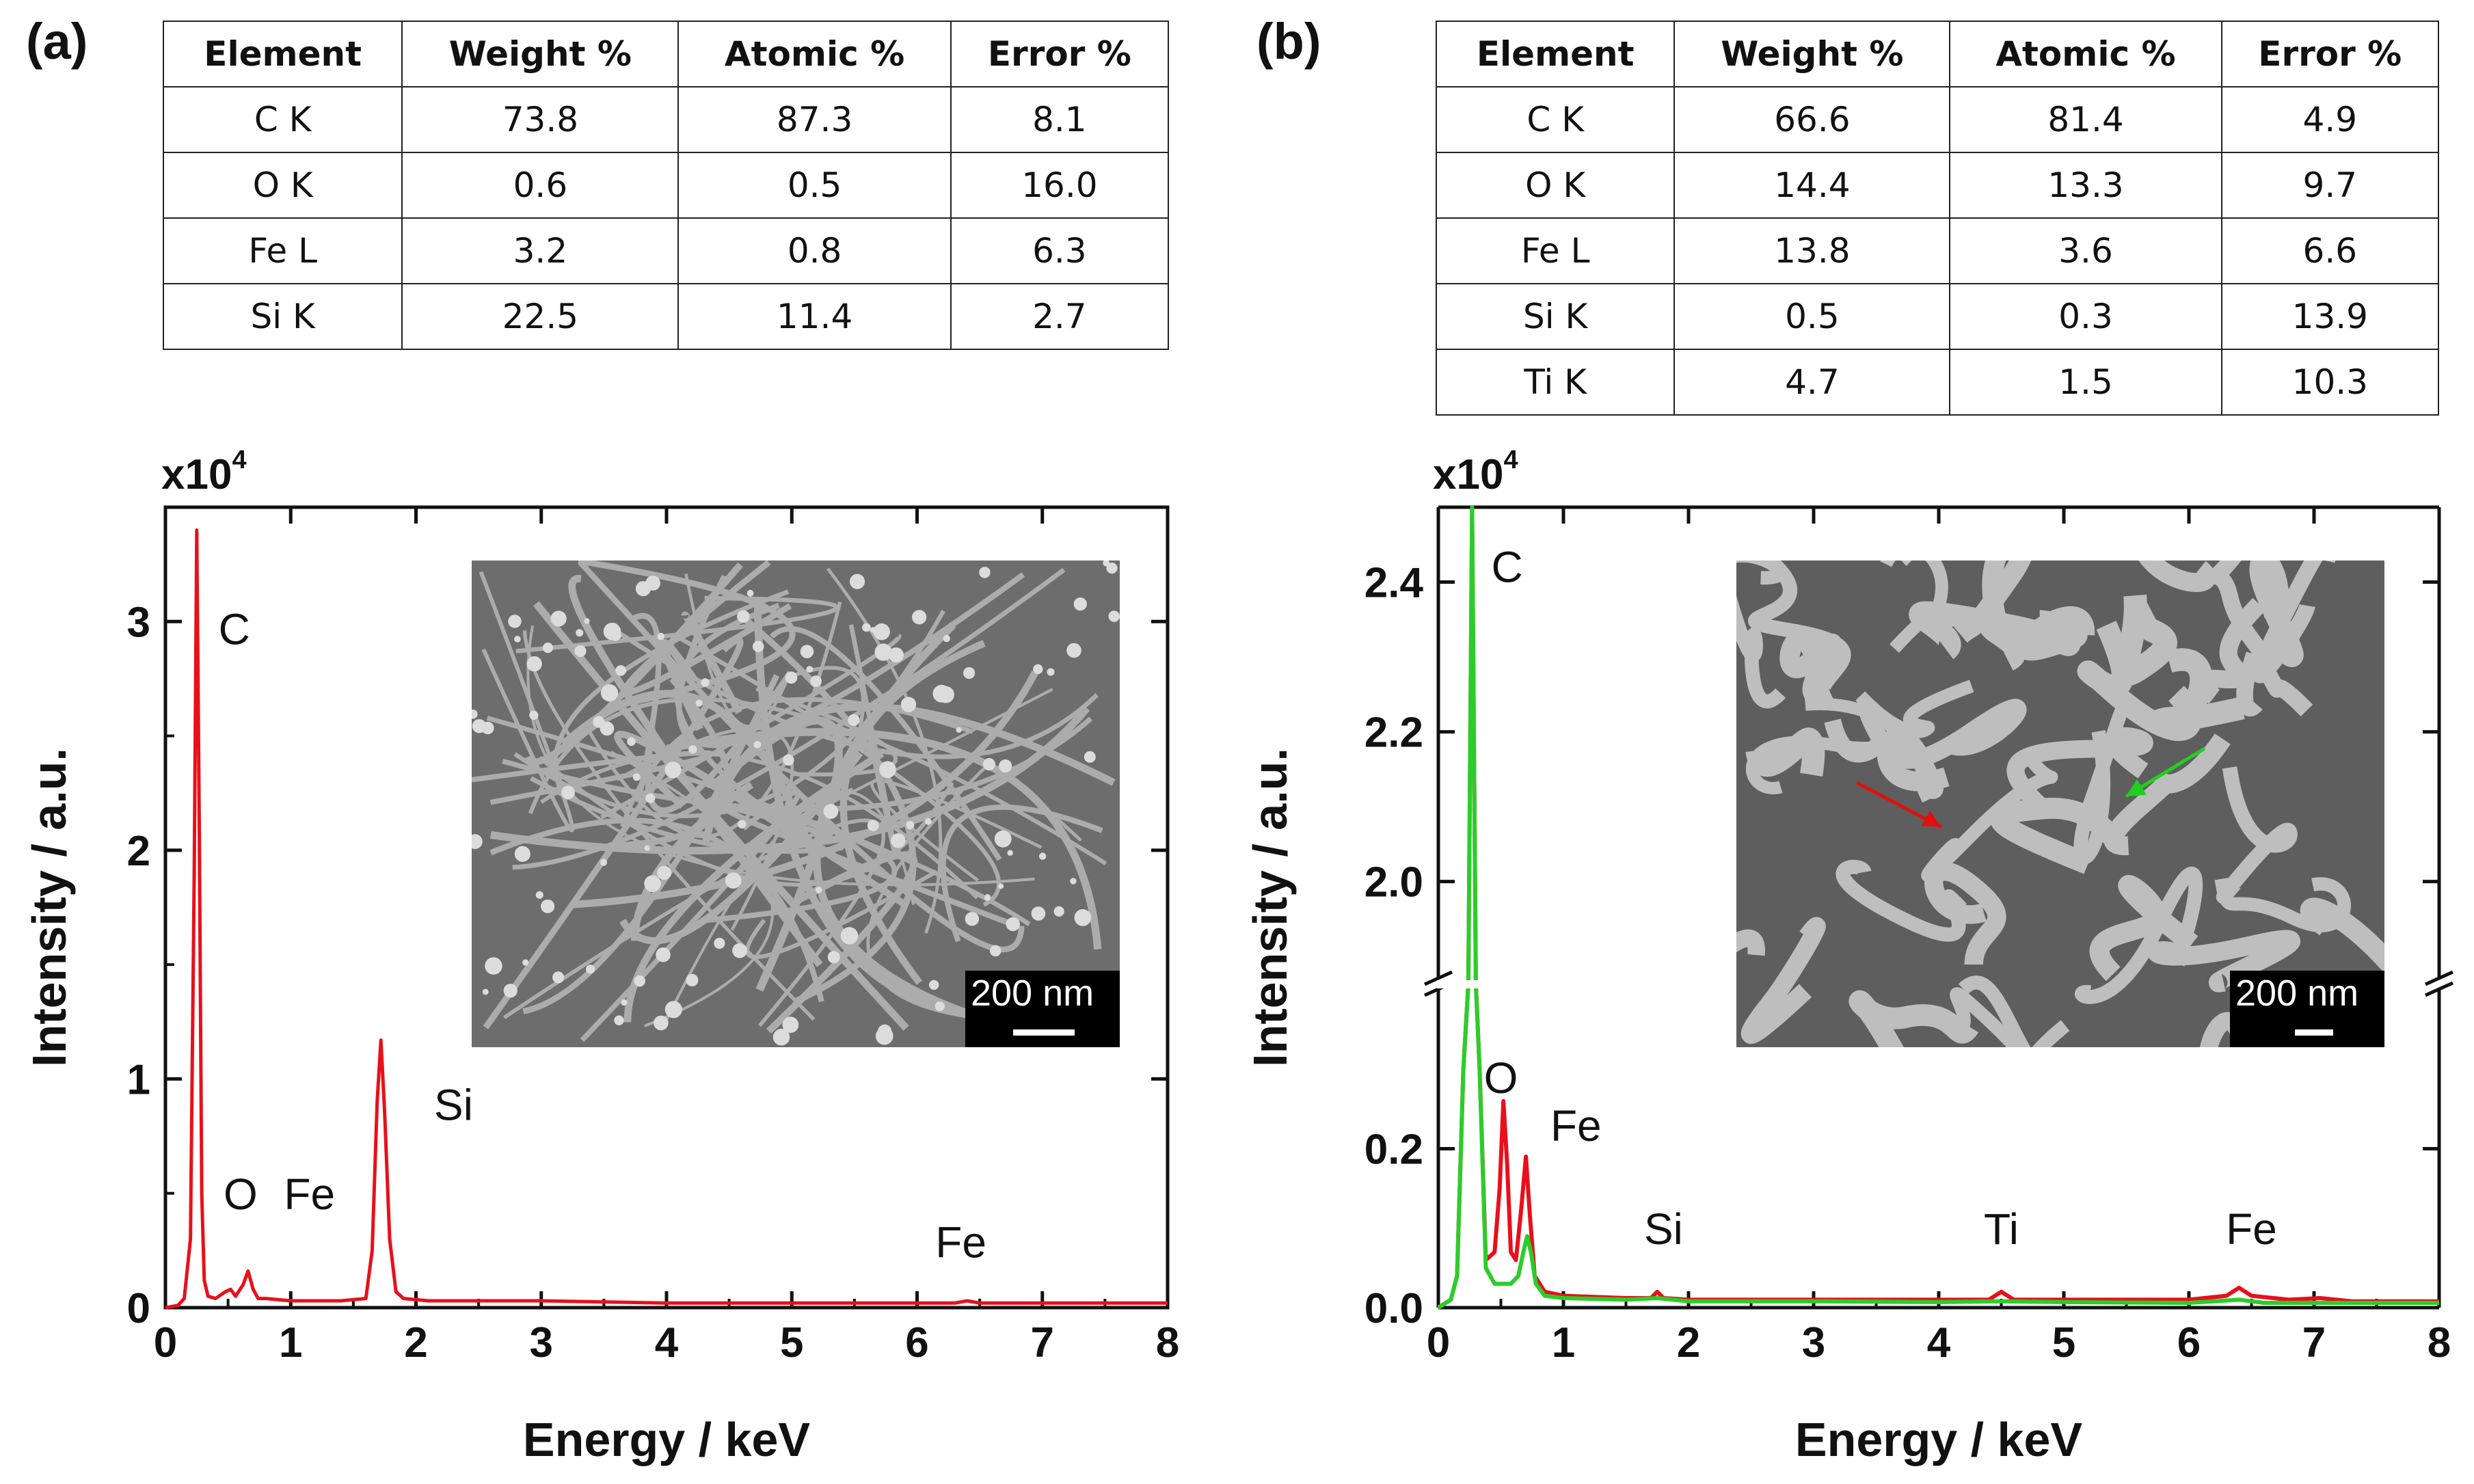 This screenshot has width=2474, height=1484. I want to click on table-cell: 8.1, so click(1060, 120).